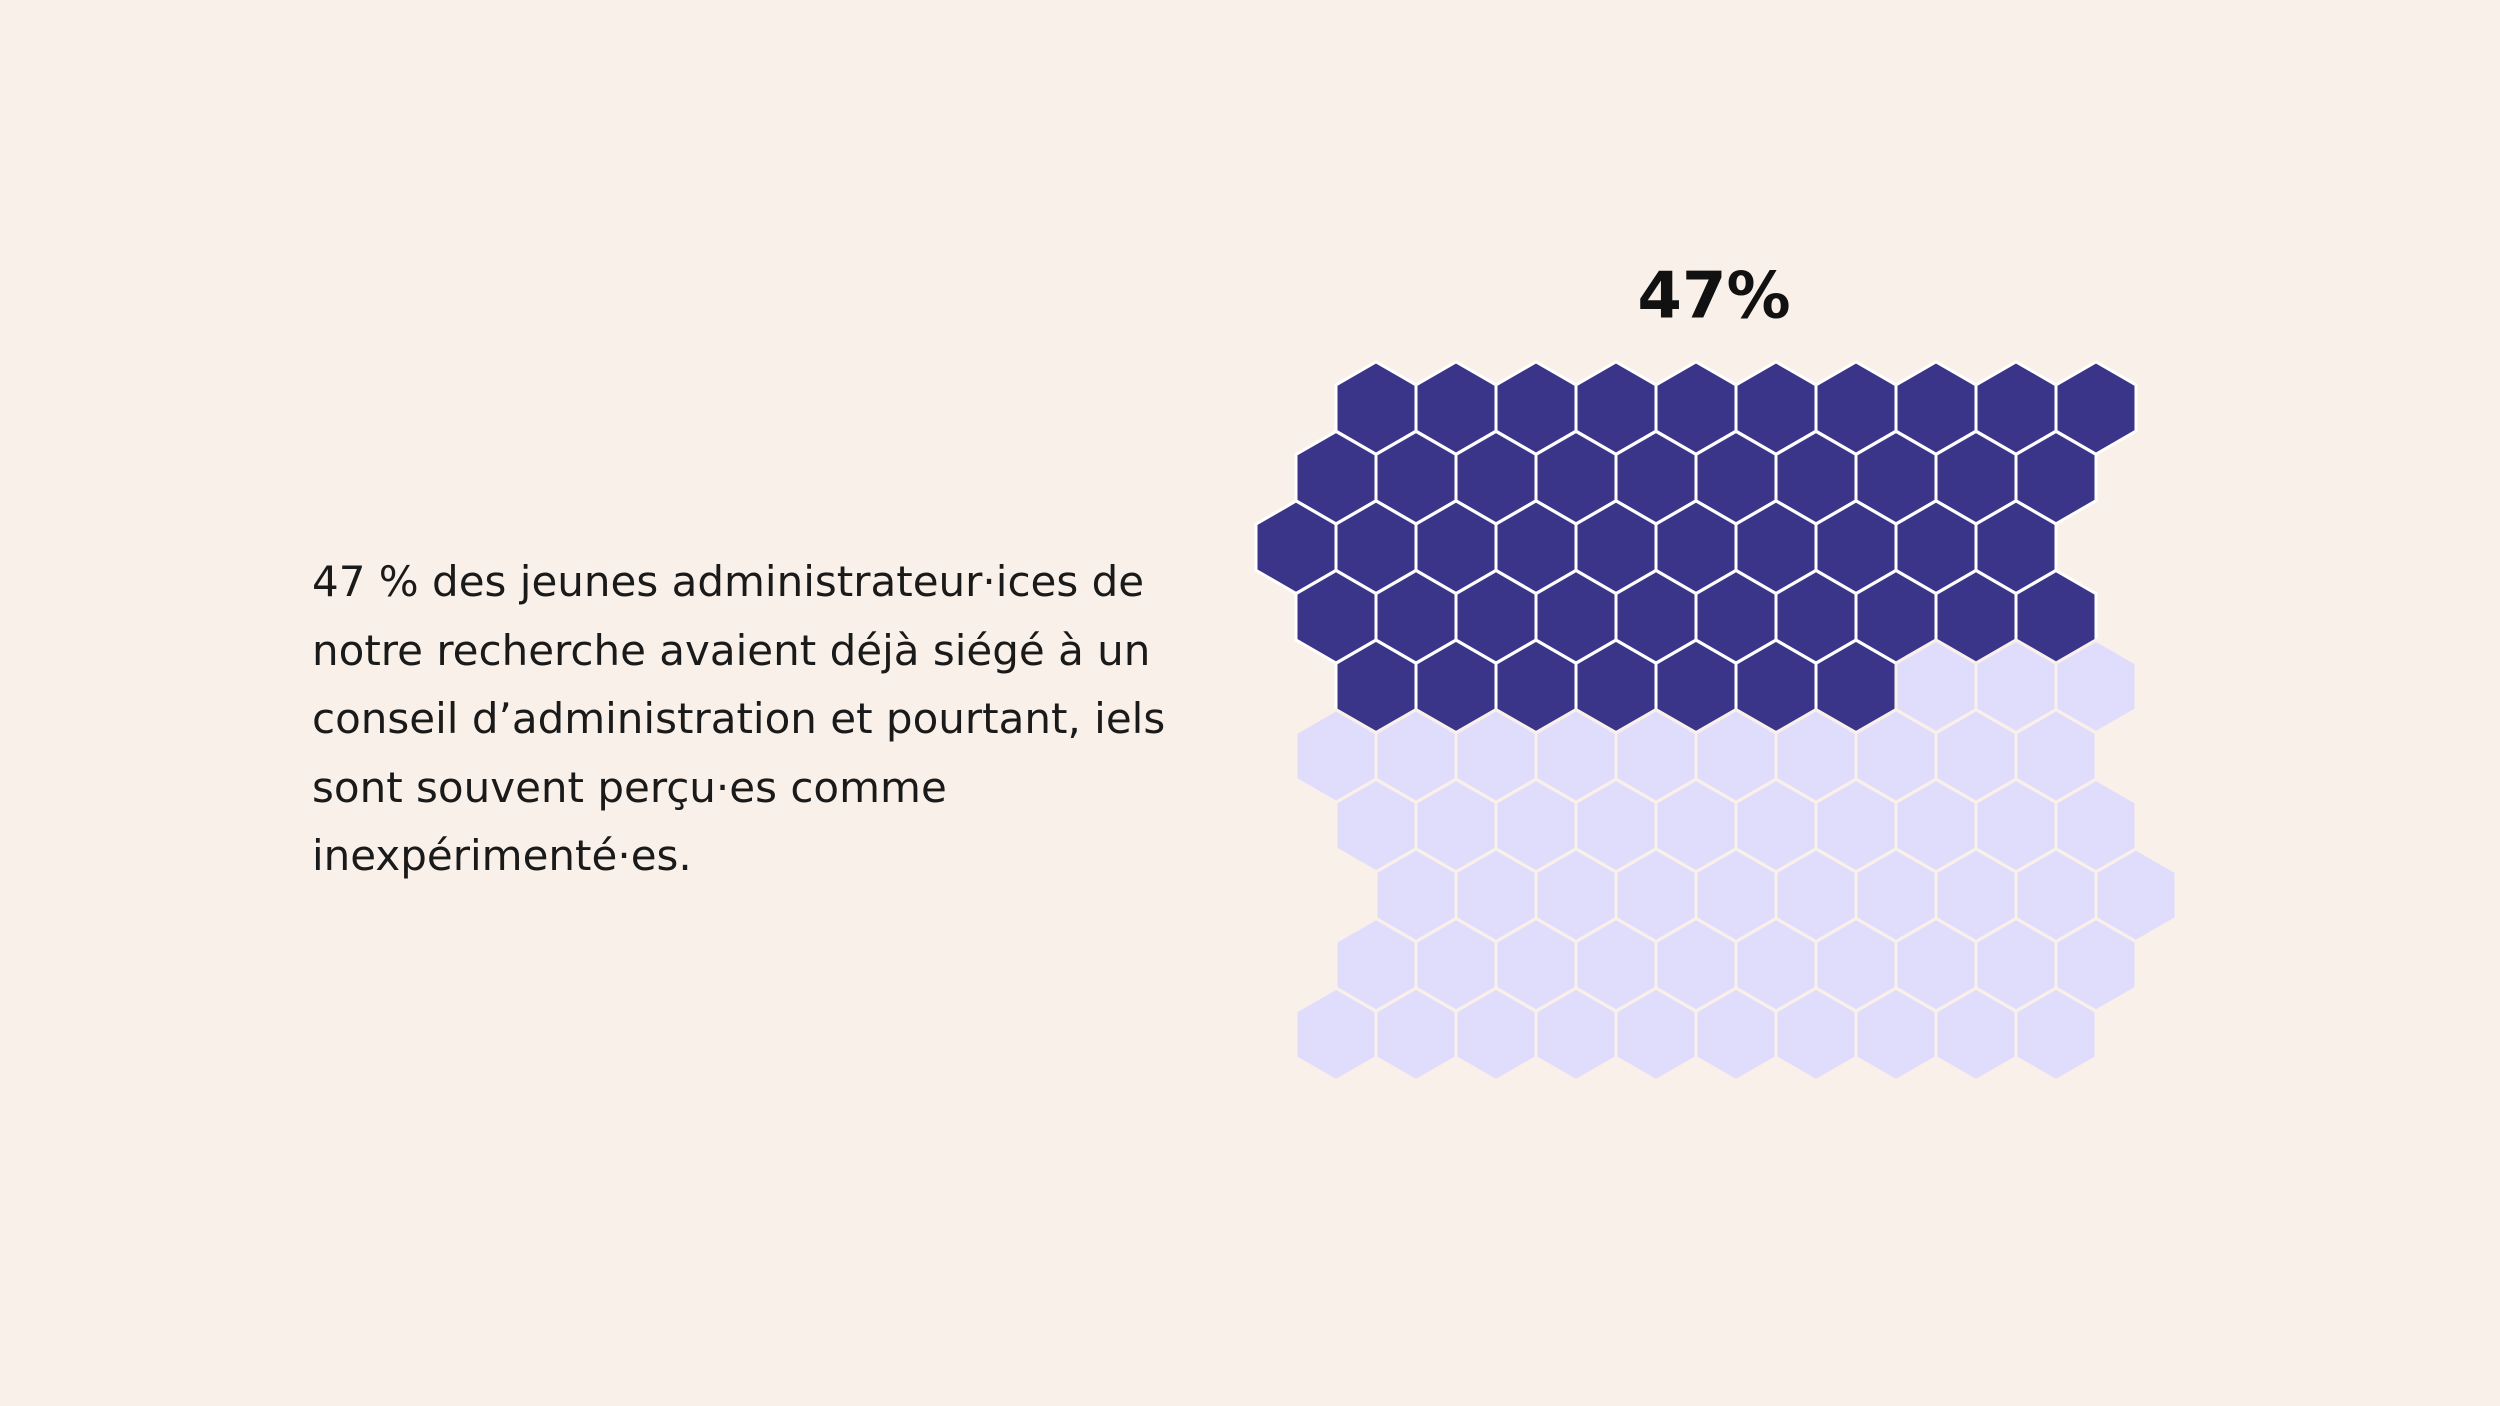 This screenshot has height=1406, width=2500. Describe the element at coordinates (1713, 297) in the screenshot. I see `value-label: 47%` at that location.